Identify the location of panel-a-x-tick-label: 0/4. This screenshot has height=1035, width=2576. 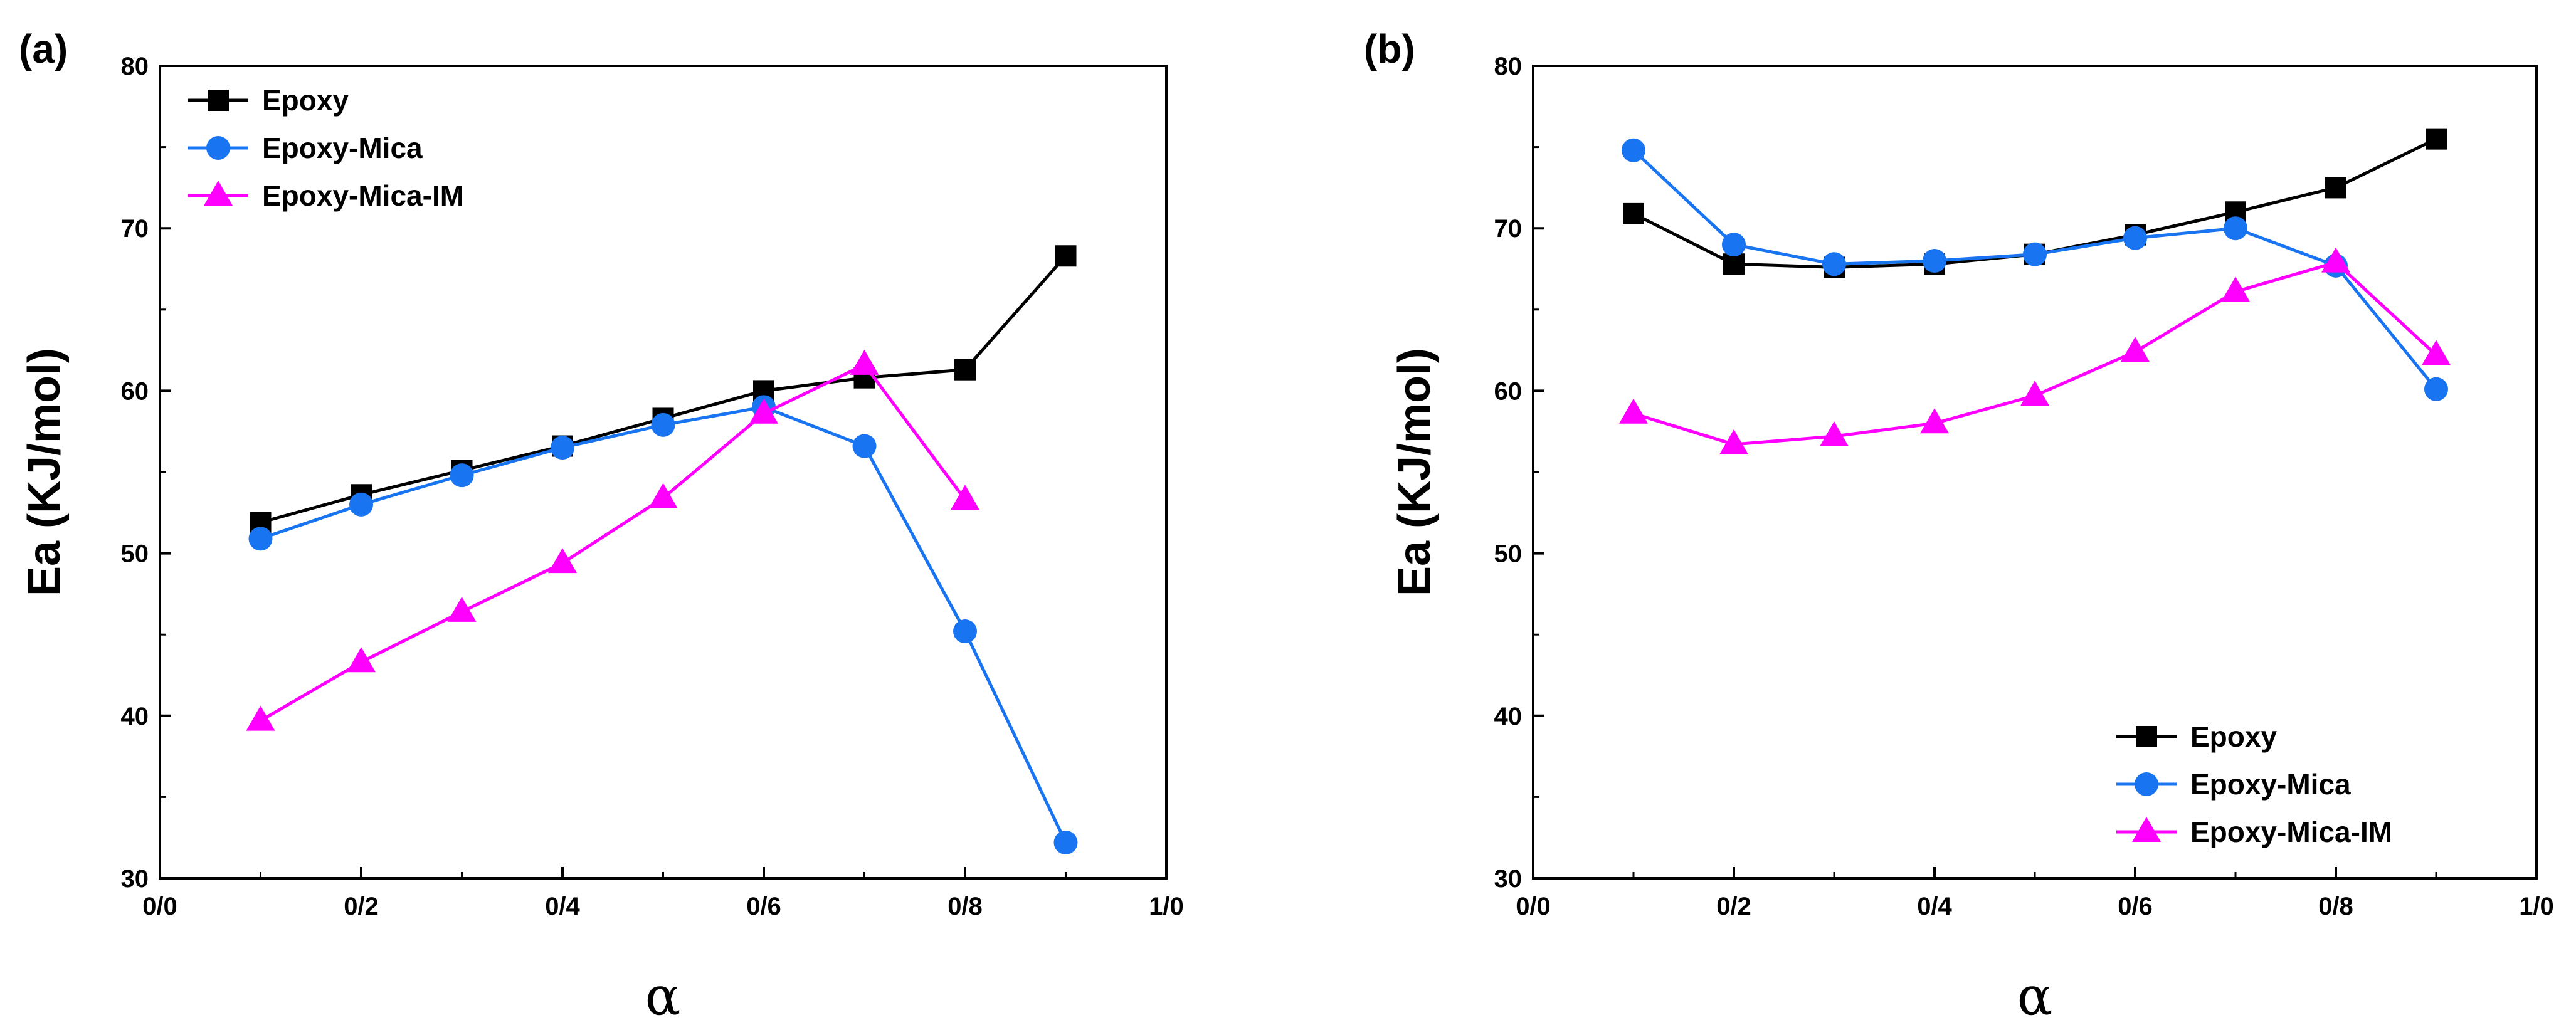
(562, 906).